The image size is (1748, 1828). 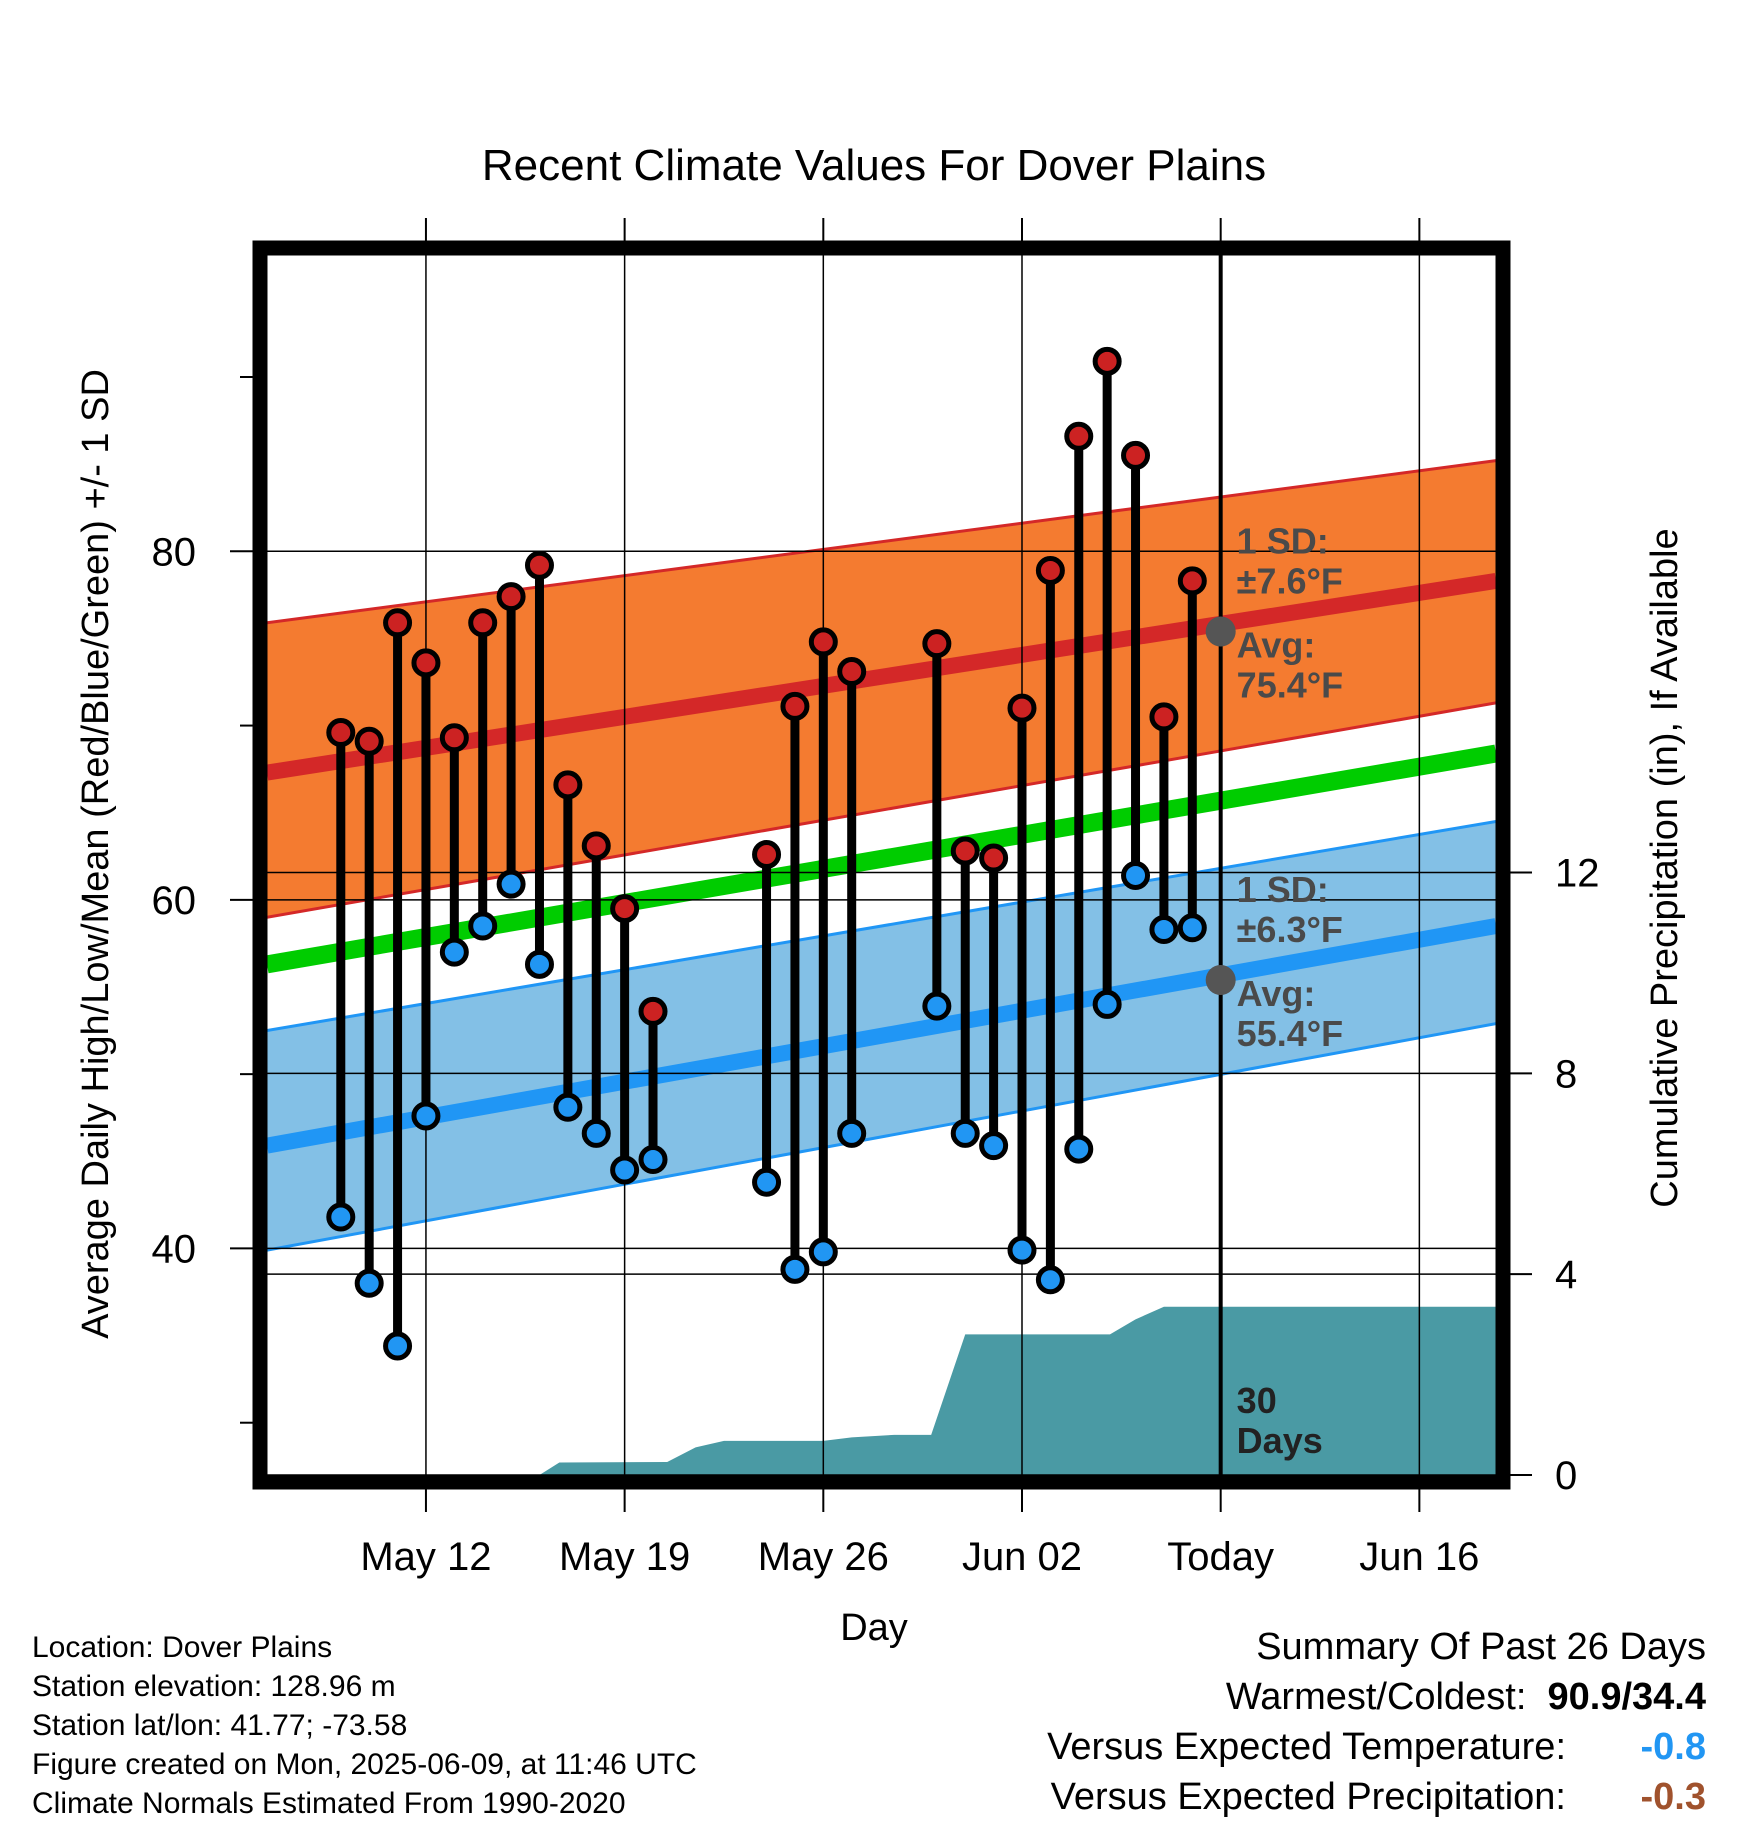 I want to click on latlon-text: Station lat/lon: 41.77; -73.58, so click(x=220, y=1725).